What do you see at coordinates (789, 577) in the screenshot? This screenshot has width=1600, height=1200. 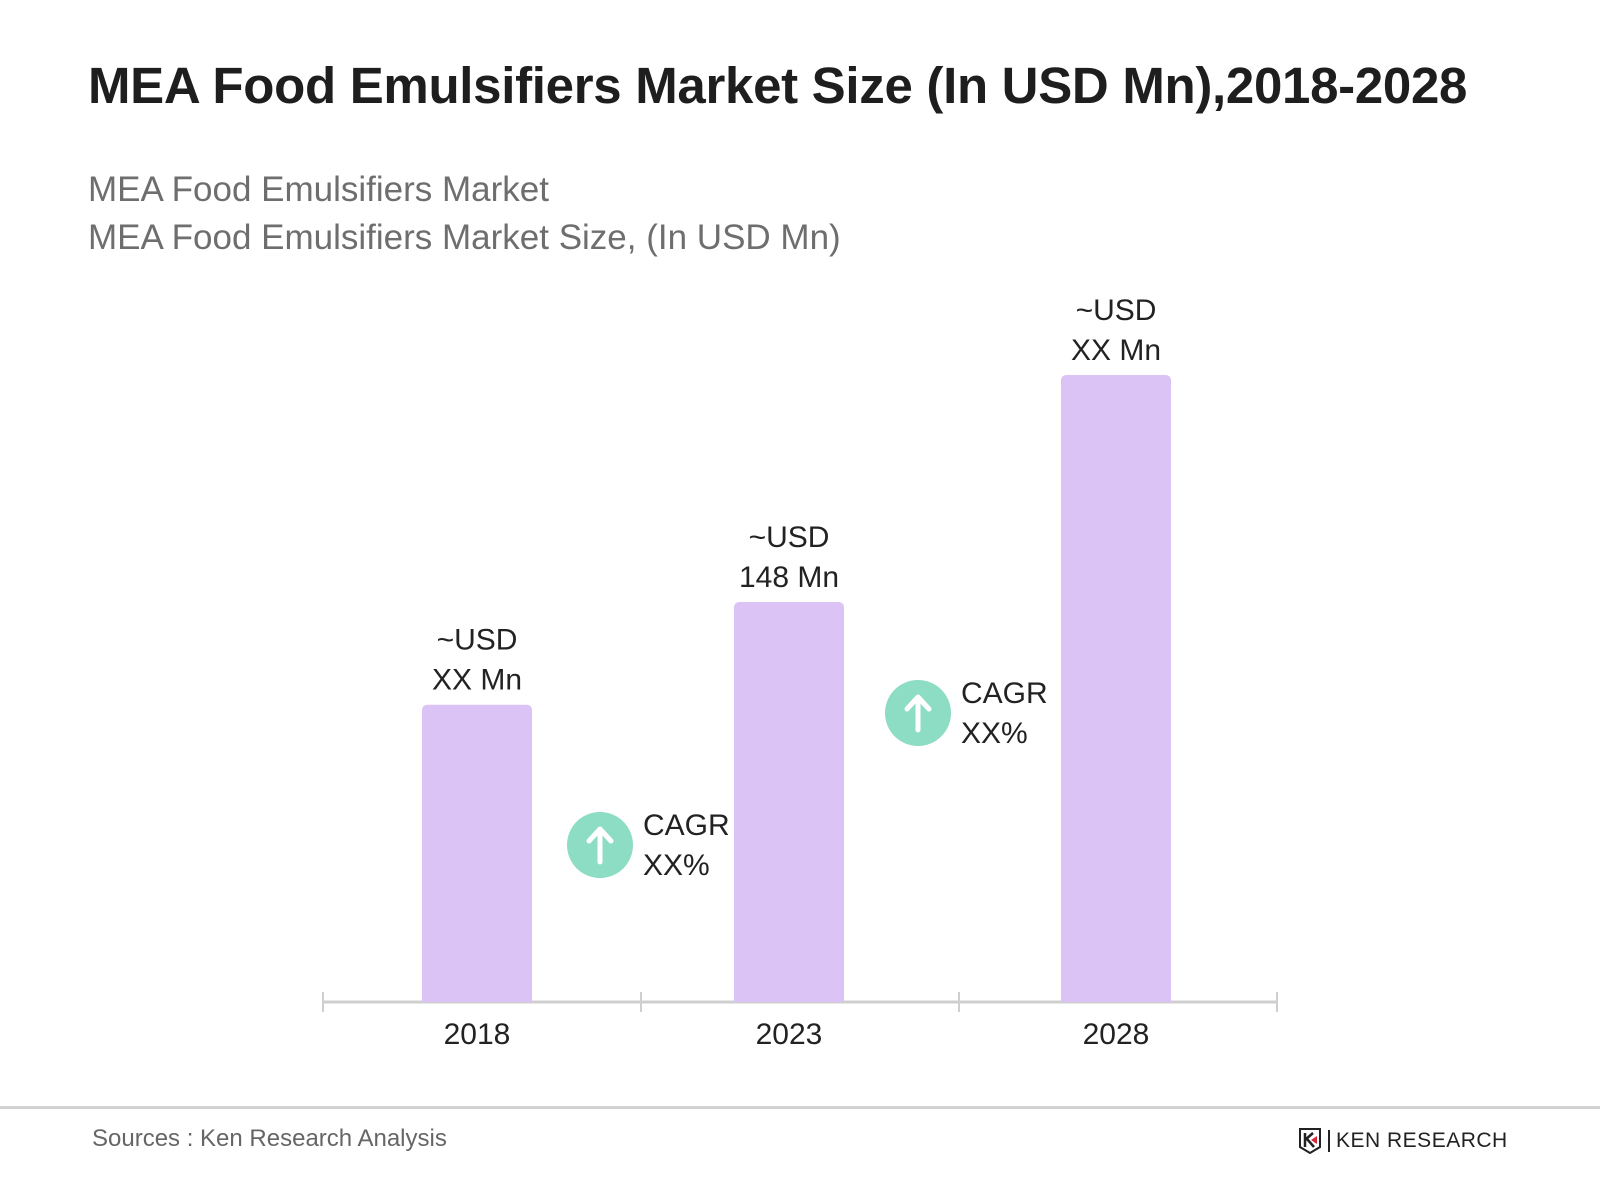 I see `data-label-2023-line2: 148 Mn` at bounding box center [789, 577].